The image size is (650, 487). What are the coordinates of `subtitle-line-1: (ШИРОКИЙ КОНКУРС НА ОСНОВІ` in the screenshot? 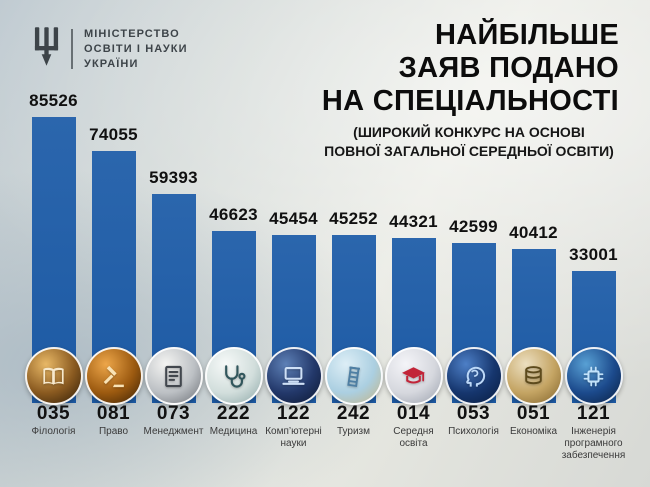 It's located at (469, 132).